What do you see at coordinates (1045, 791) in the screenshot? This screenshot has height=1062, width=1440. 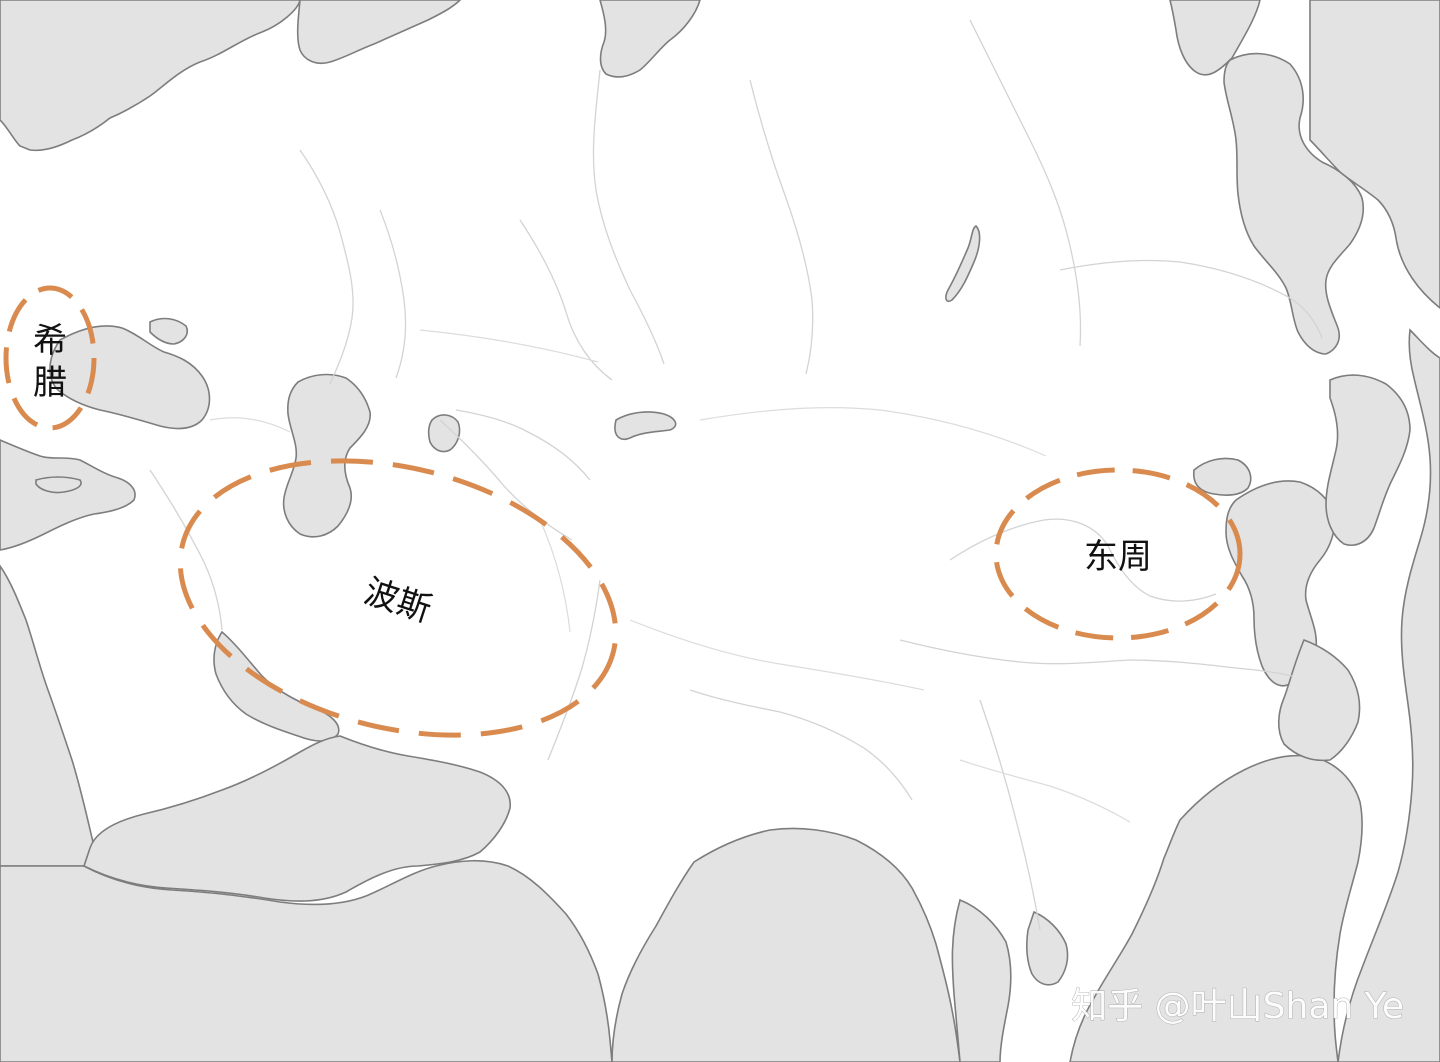 I see `boundary-indochina` at bounding box center [1045, 791].